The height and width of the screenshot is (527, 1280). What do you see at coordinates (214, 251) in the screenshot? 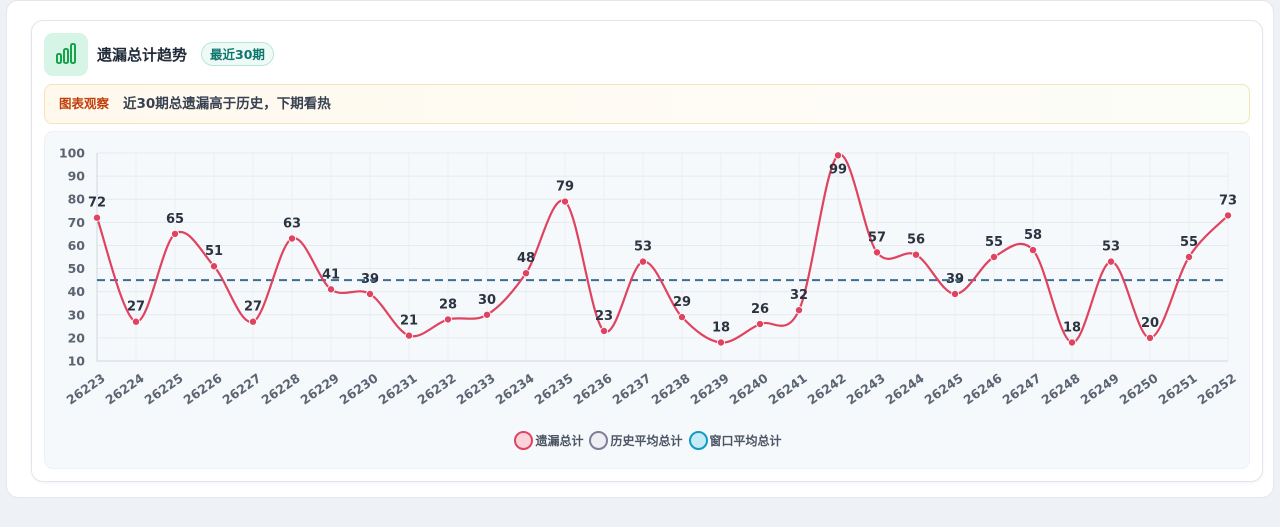
I see `data-label: 51` at bounding box center [214, 251].